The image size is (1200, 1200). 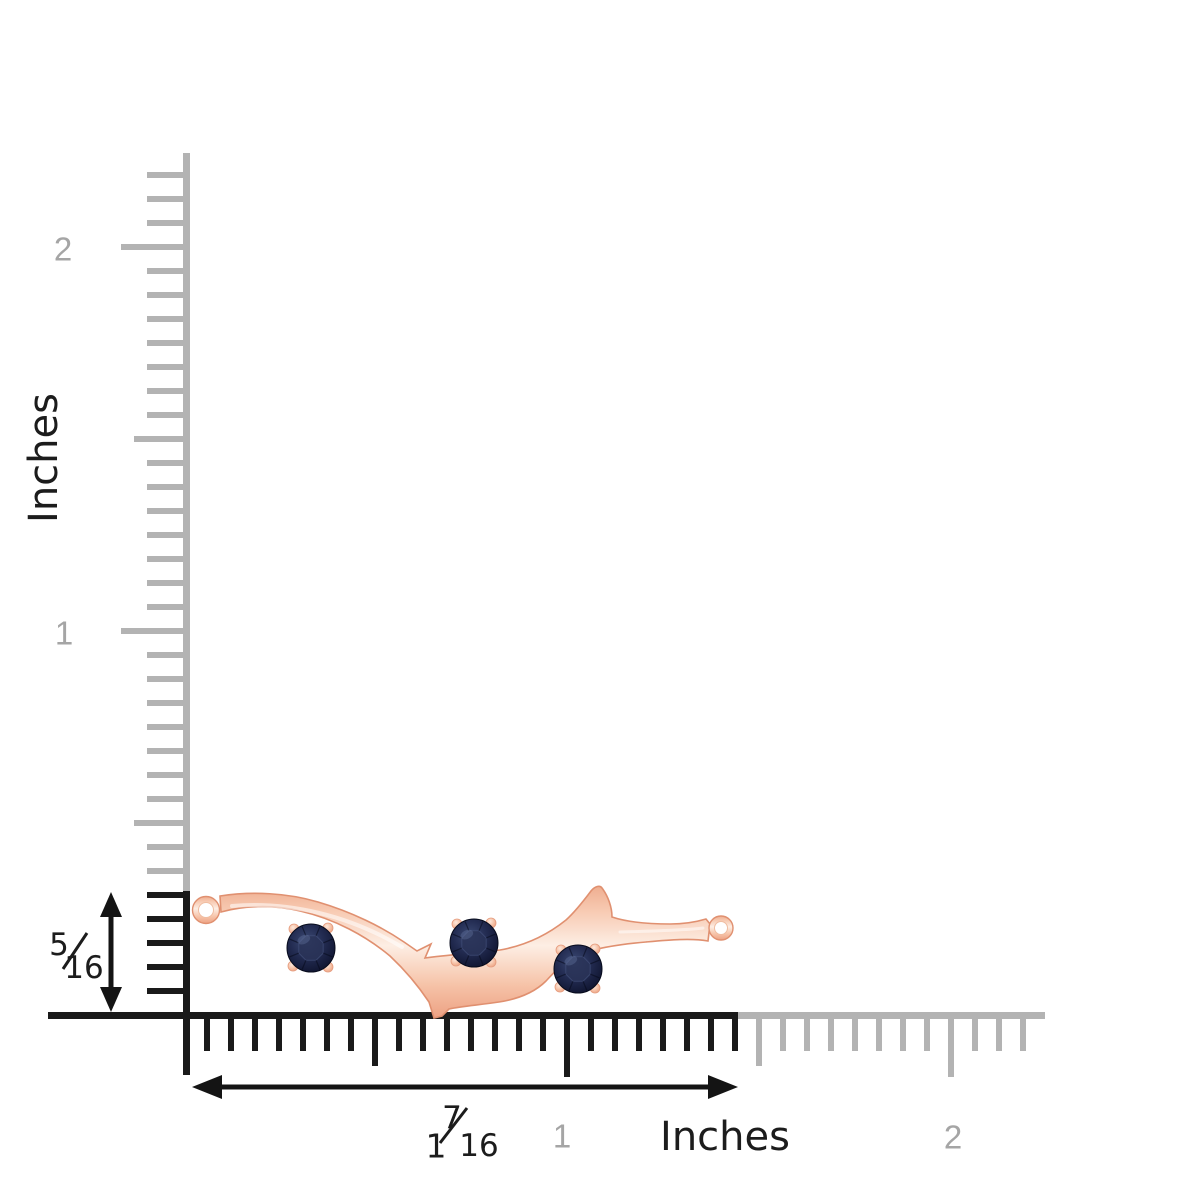 What do you see at coordinates (562, 1136) in the screenshot?
I see `horizontal-ruler-number: 1` at bounding box center [562, 1136].